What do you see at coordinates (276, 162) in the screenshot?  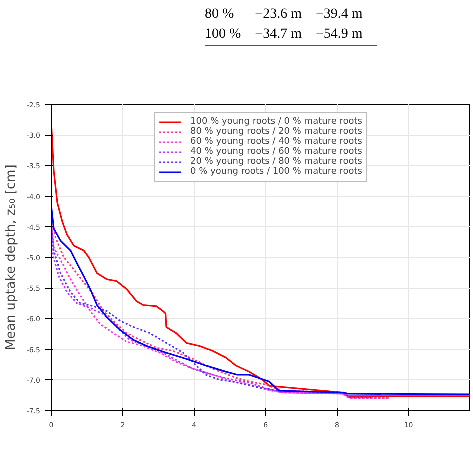 I see `legend-label: 20 % young roots / 80 % mature roots` at bounding box center [276, 162].